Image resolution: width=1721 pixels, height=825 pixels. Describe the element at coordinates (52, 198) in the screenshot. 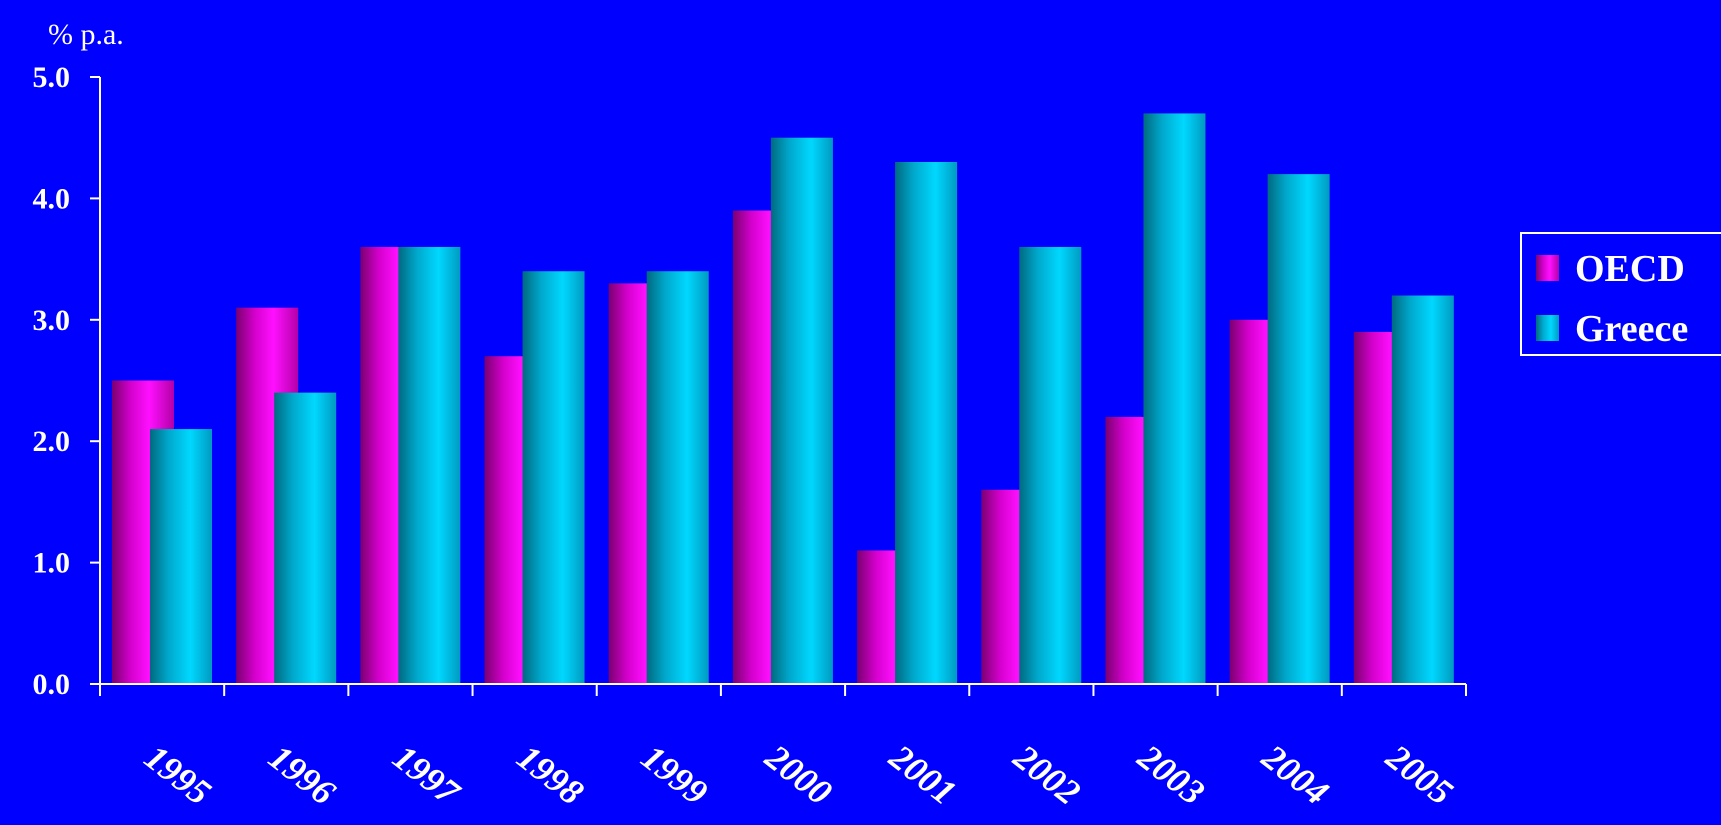

I see `y-tick-label: 4.0` at that location.